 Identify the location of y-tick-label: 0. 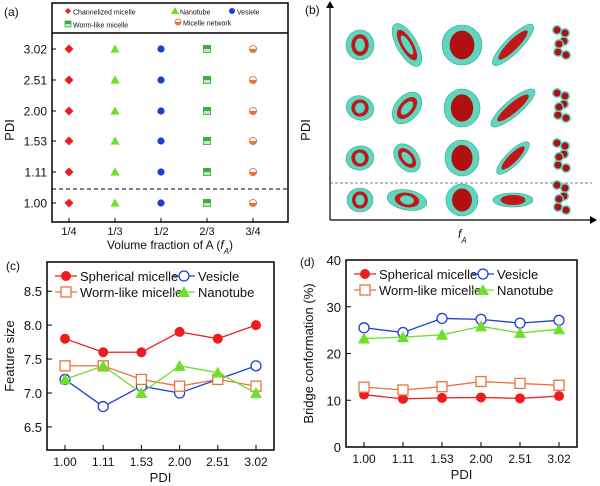
(337, 447).